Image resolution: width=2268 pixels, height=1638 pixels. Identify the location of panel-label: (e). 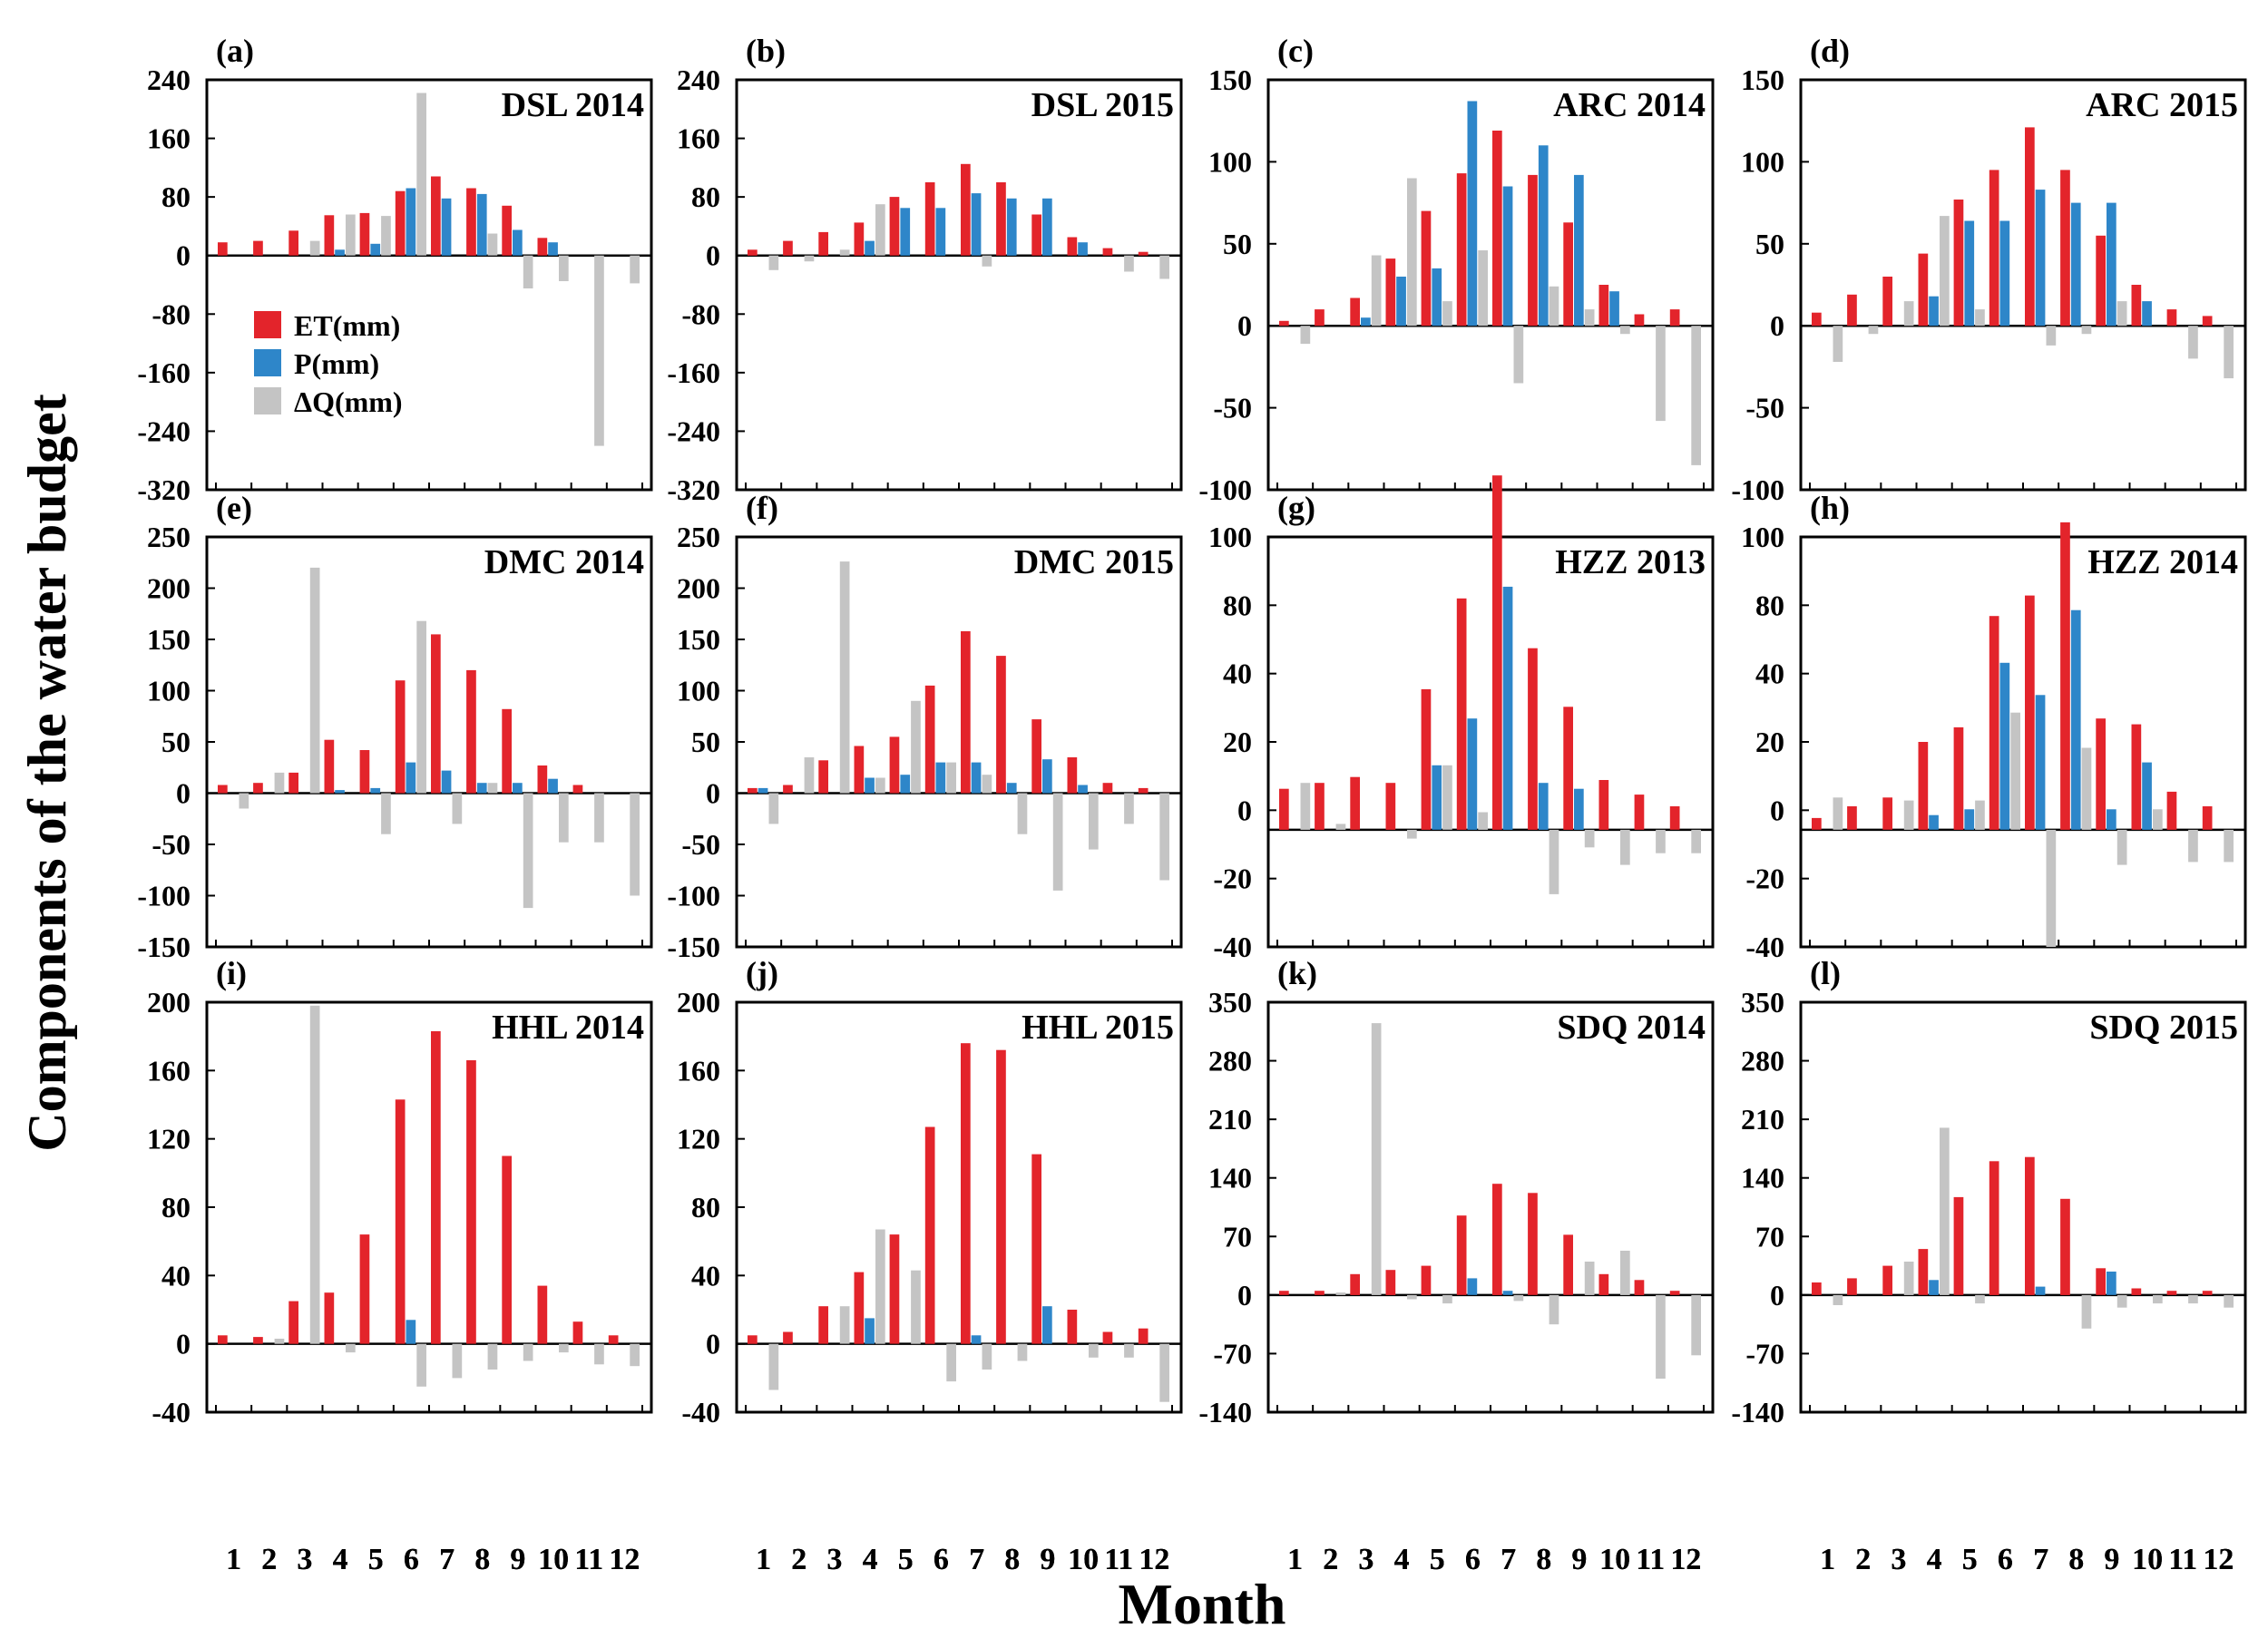
(234, 508).